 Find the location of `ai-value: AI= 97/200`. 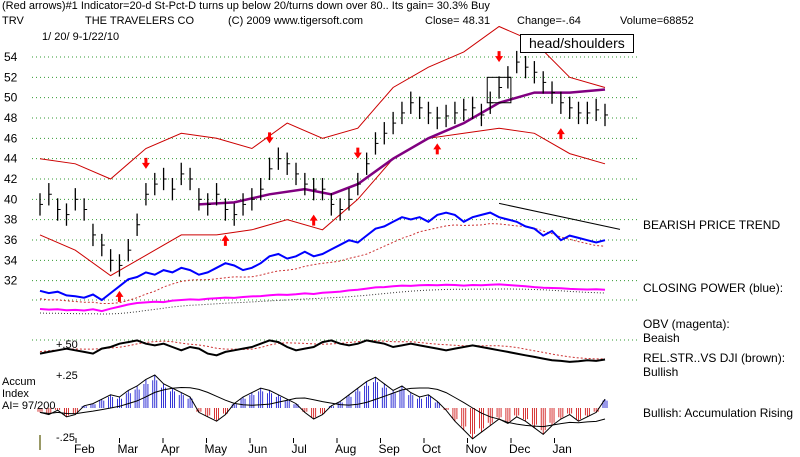

ai-value: AI= 97/200 is located at coordinates (29, 406).